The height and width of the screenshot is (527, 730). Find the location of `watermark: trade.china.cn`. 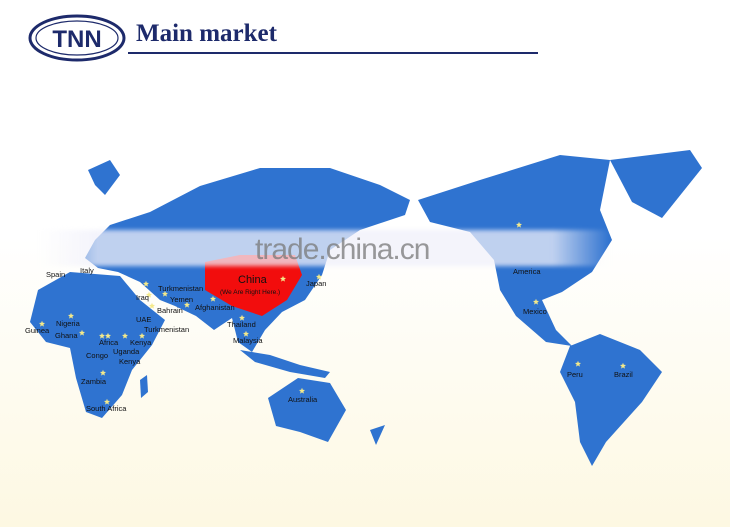

watermark: trade.china.cn is located at coordinates (342, 249).